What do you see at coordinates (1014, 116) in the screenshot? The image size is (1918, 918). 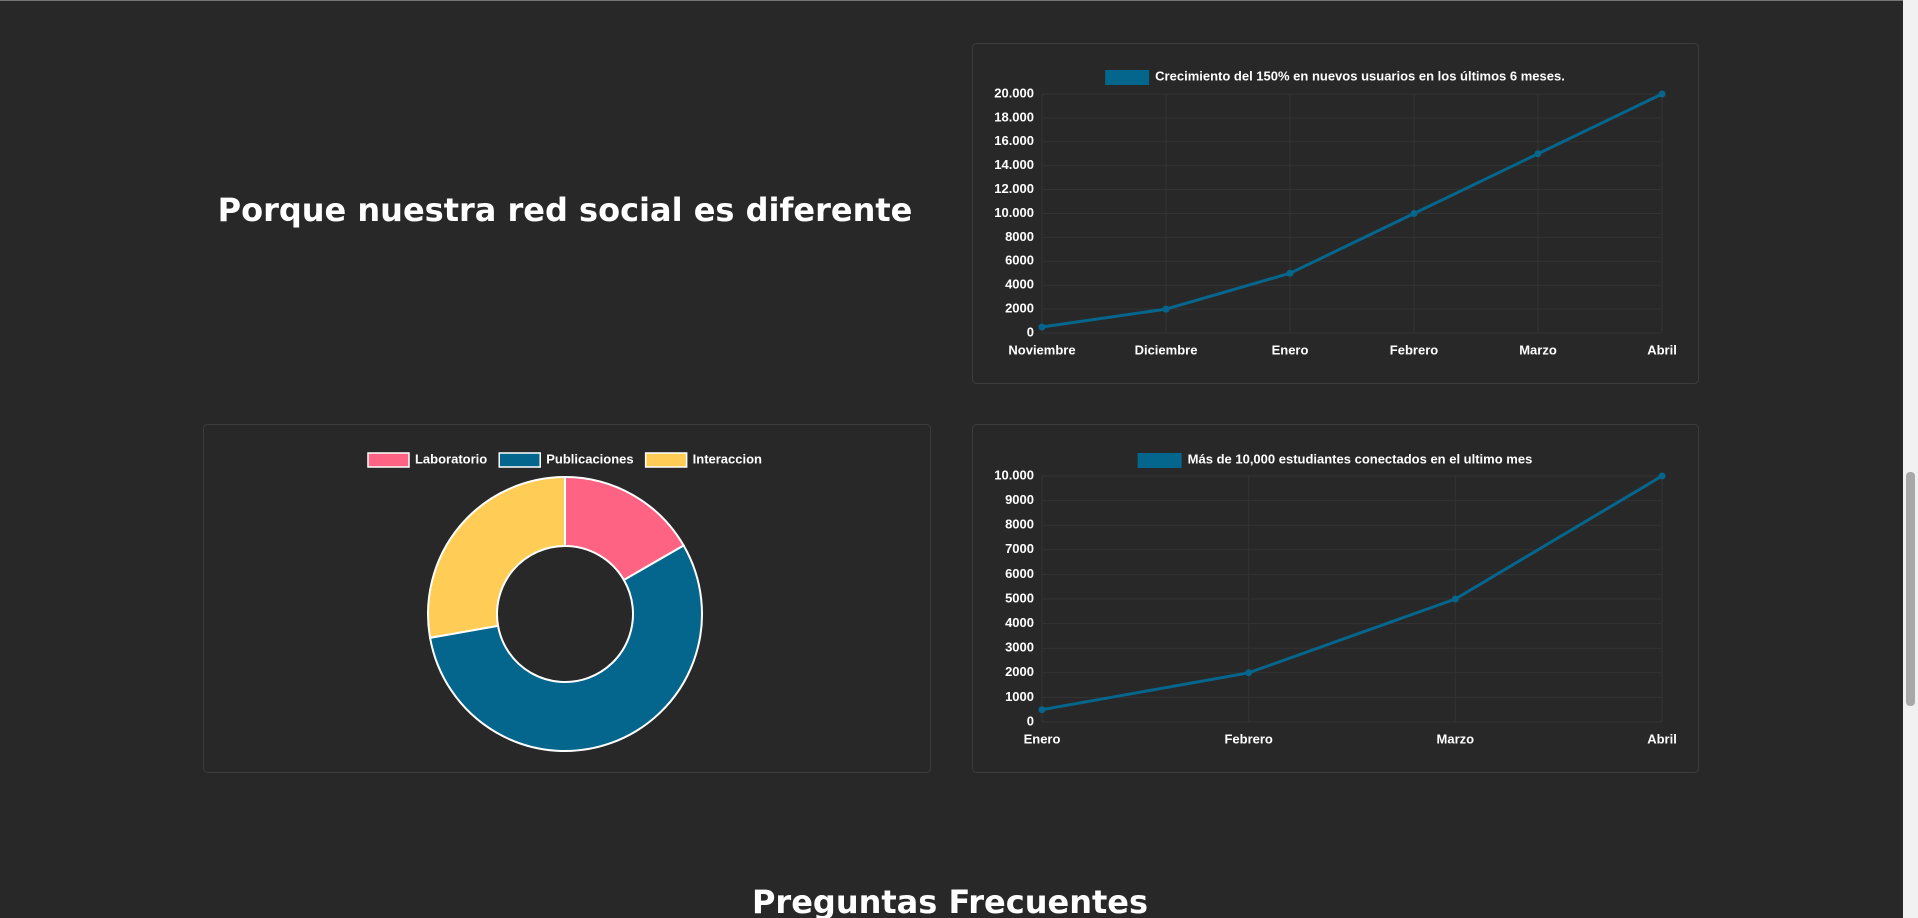 I see `y-tick-label: 18.000` at bounding box center [1014, 116].